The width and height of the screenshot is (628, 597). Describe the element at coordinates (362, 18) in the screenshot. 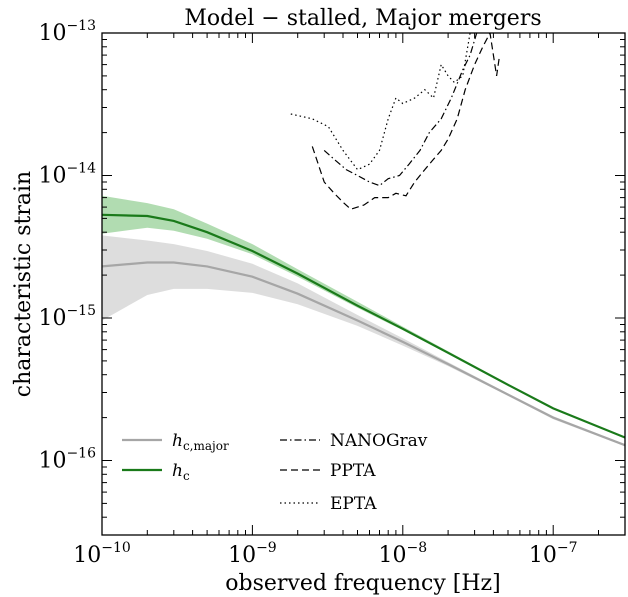

I see `chart-title: Model − stalled, Major mergers` at that location.